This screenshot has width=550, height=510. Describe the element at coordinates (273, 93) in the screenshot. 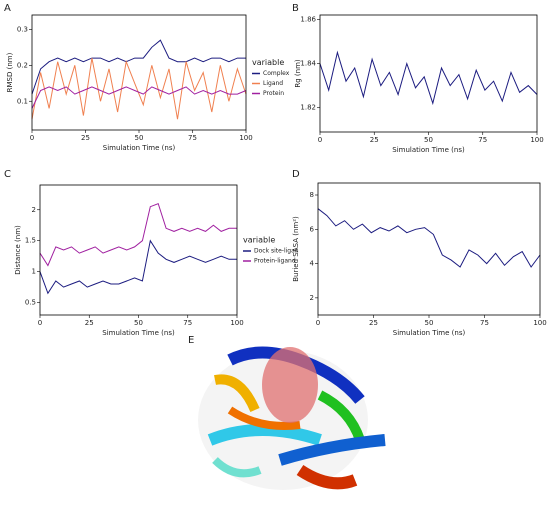

I see `legend-label: Protein` at that location.